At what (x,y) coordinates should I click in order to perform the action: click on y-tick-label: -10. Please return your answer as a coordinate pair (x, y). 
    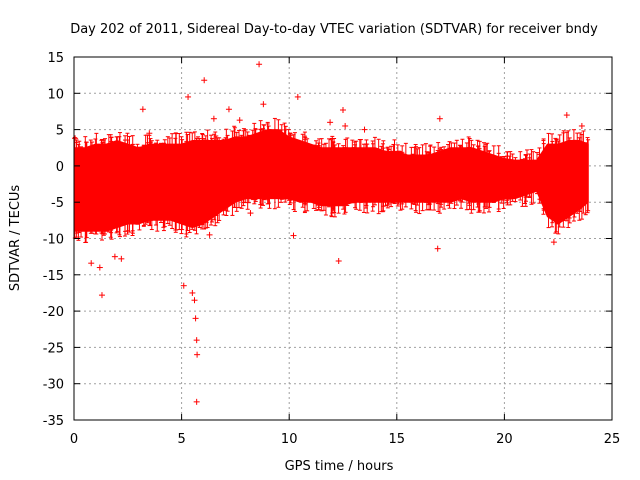
    Looking at the image, I should click on (53, 240).